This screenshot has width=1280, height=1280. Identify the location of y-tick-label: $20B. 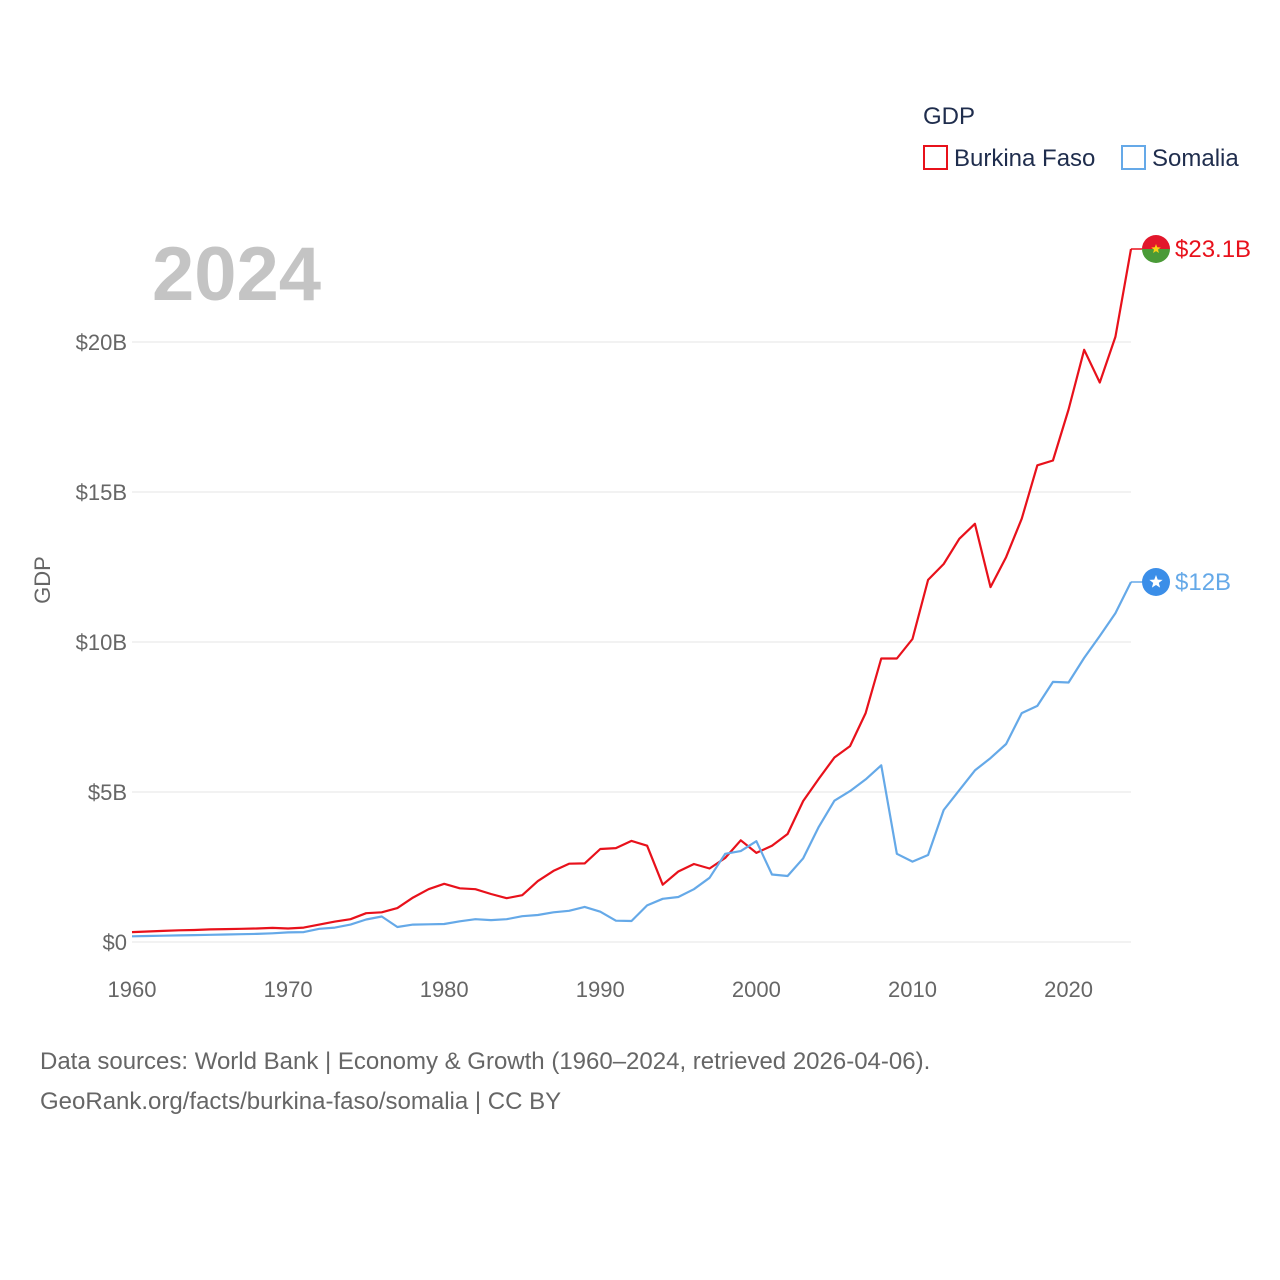
(101, 342).